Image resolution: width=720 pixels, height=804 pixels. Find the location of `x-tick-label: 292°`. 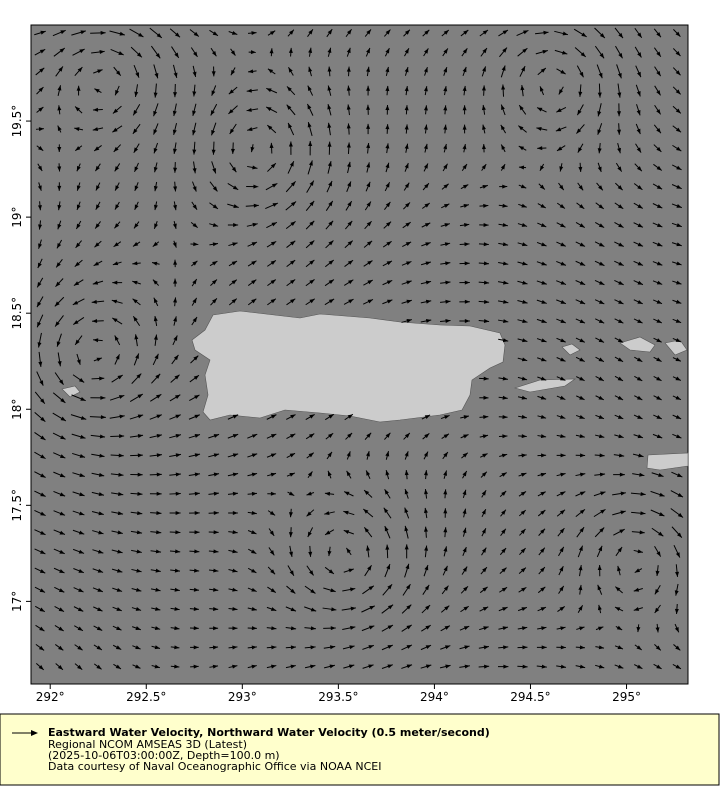

x-tick-label: 292° is located at coordinates (50, 697).